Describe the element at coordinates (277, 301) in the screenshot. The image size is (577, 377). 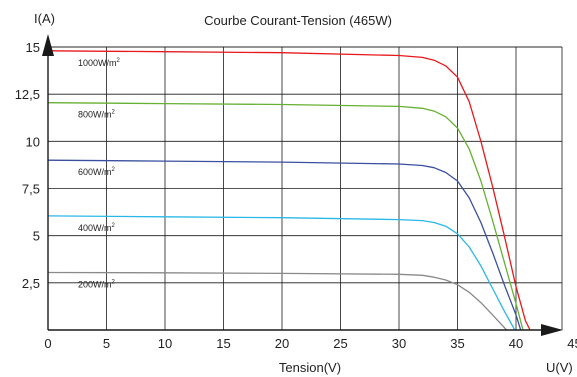
I see `curve-series` at that location.